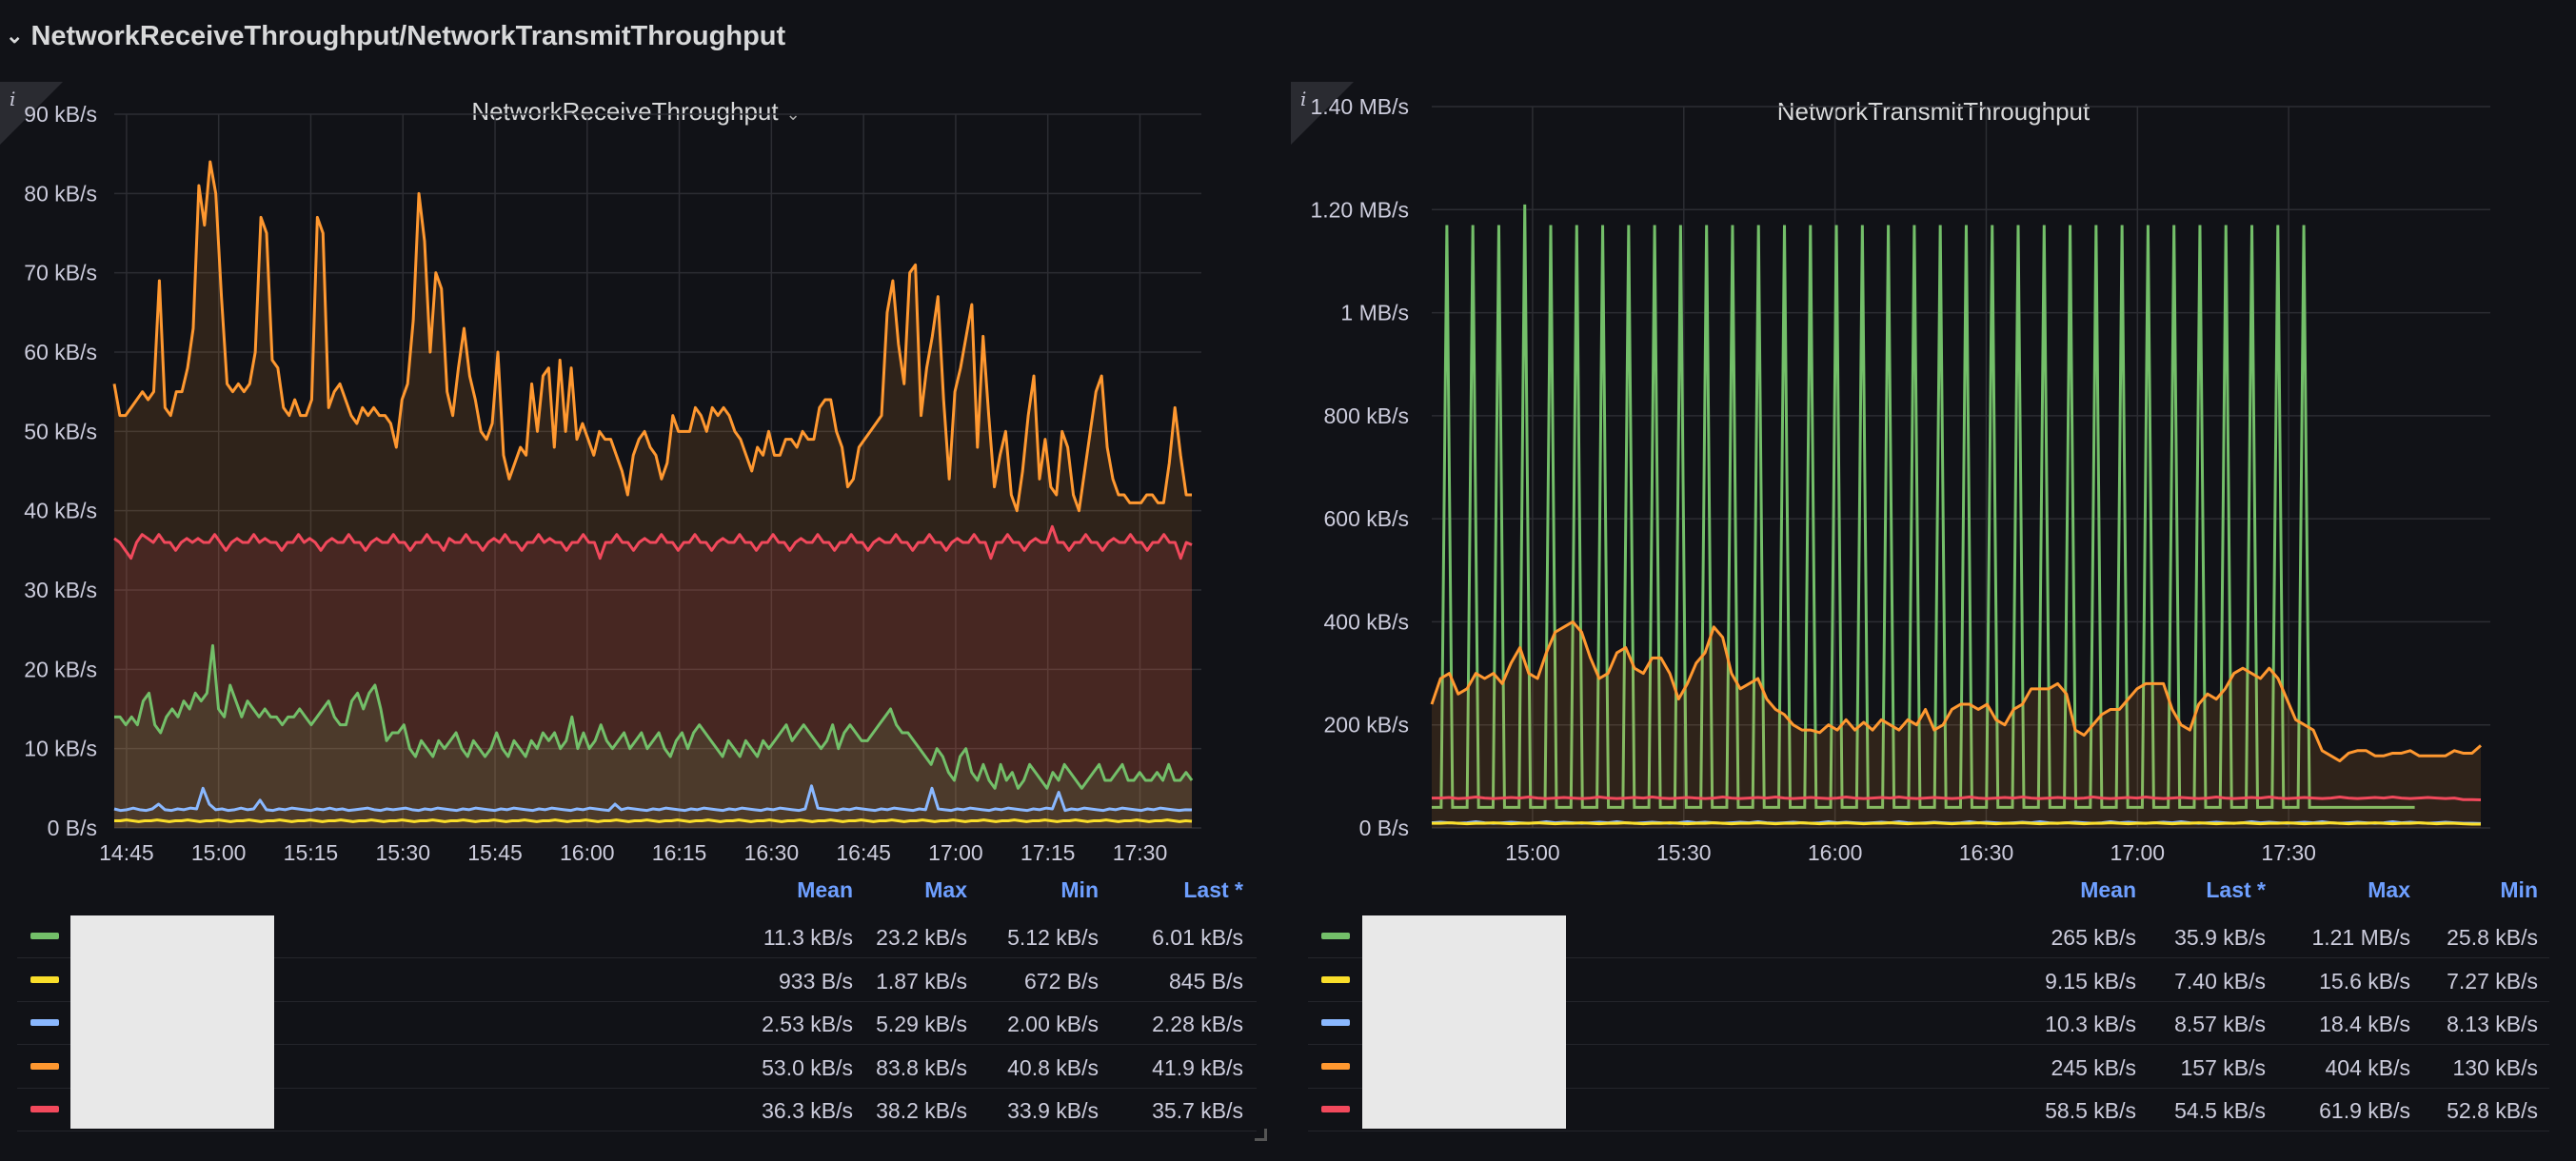 Image resolution: width=2576 pixels, height=1161 pixels. Describe the element at coordinates (2492, 1024) in the screenshot. I see `legend-value: 8.13 kB/s` at that location.